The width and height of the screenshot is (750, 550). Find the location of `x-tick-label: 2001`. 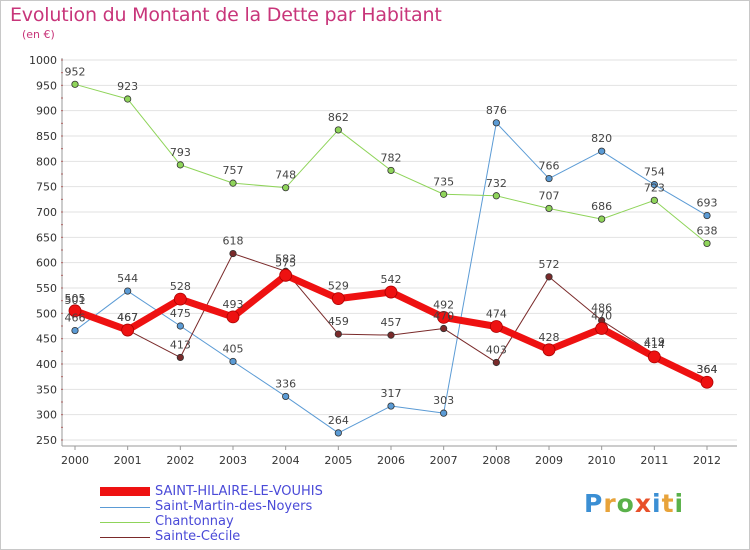

x-tick-label: 2001 is located at coordinates (128, 460).